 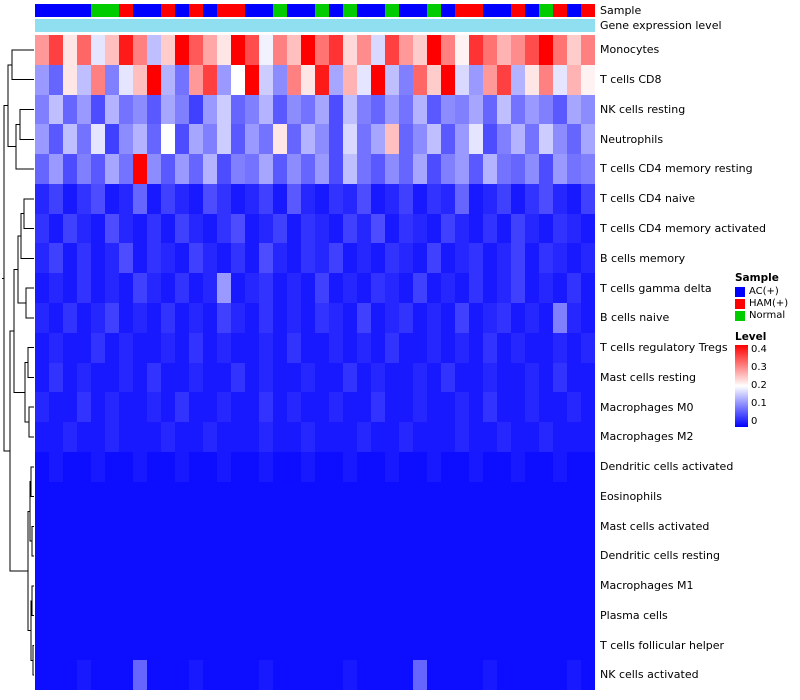 I want to click on legend-sample-title: Sample, so click(x=757, y=278).